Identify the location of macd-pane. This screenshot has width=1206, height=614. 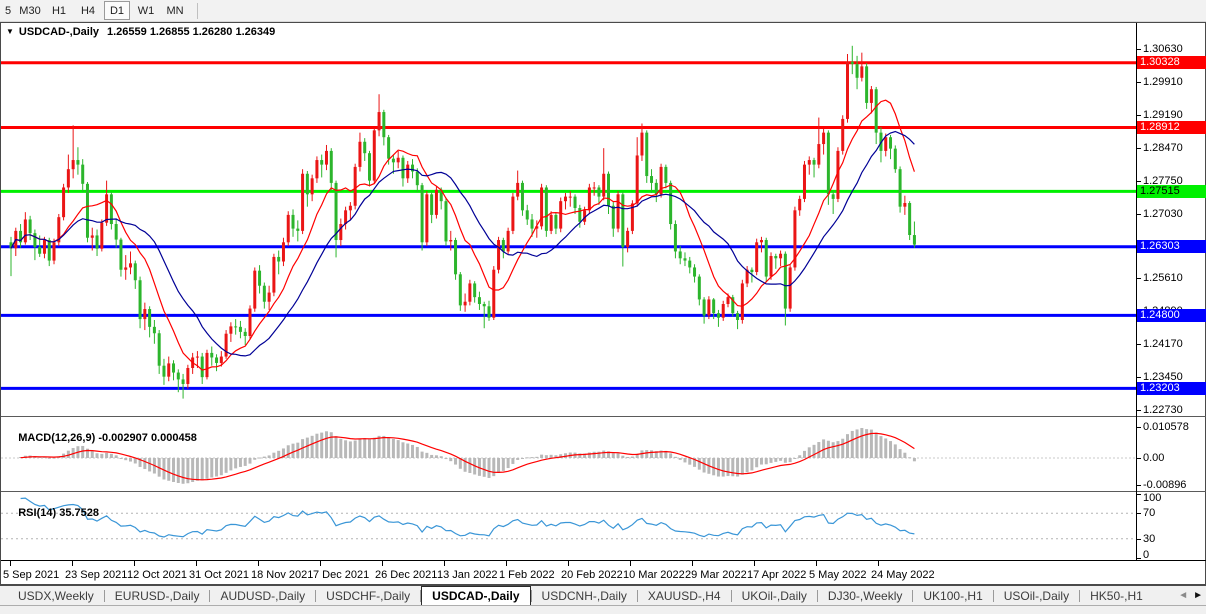
(568, 454).